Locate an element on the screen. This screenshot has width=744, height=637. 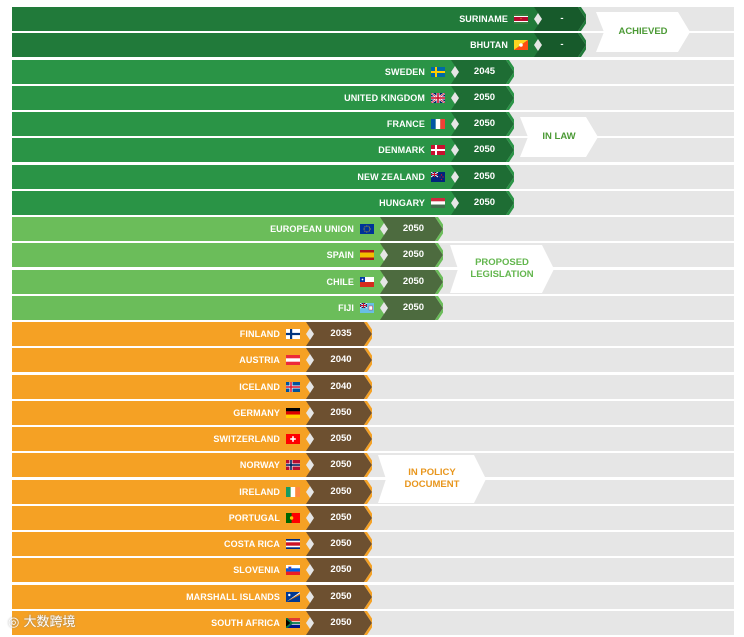
portugal-flag-icon is located at coordinates (293, 518).